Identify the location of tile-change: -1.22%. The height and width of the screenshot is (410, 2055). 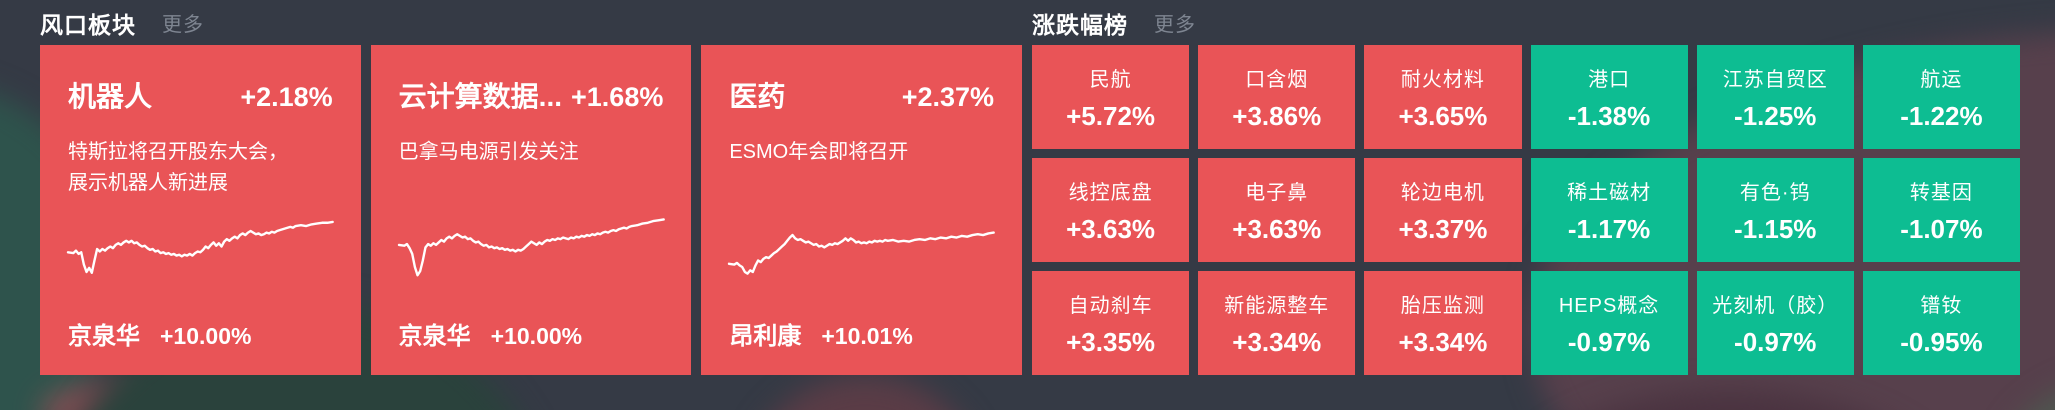
(1941, 115).